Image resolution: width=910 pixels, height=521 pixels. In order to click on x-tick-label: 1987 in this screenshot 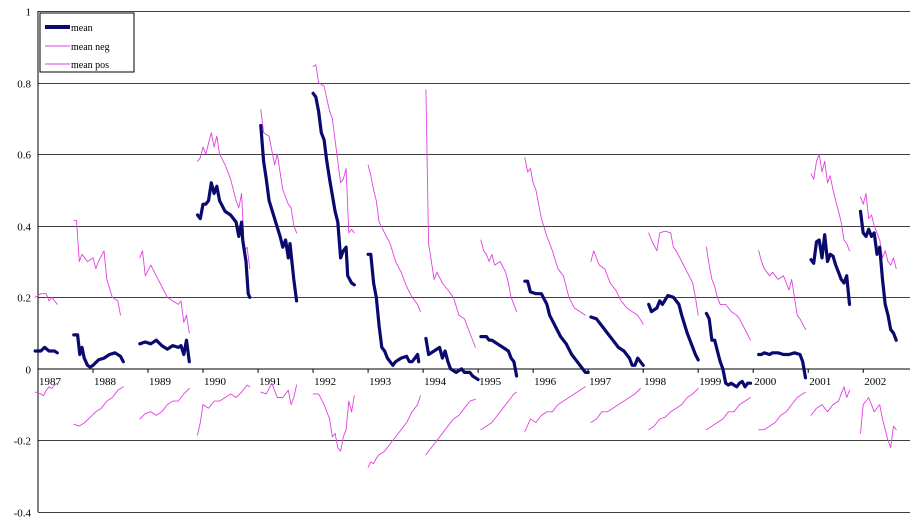, I will do `click(50, 382)`.